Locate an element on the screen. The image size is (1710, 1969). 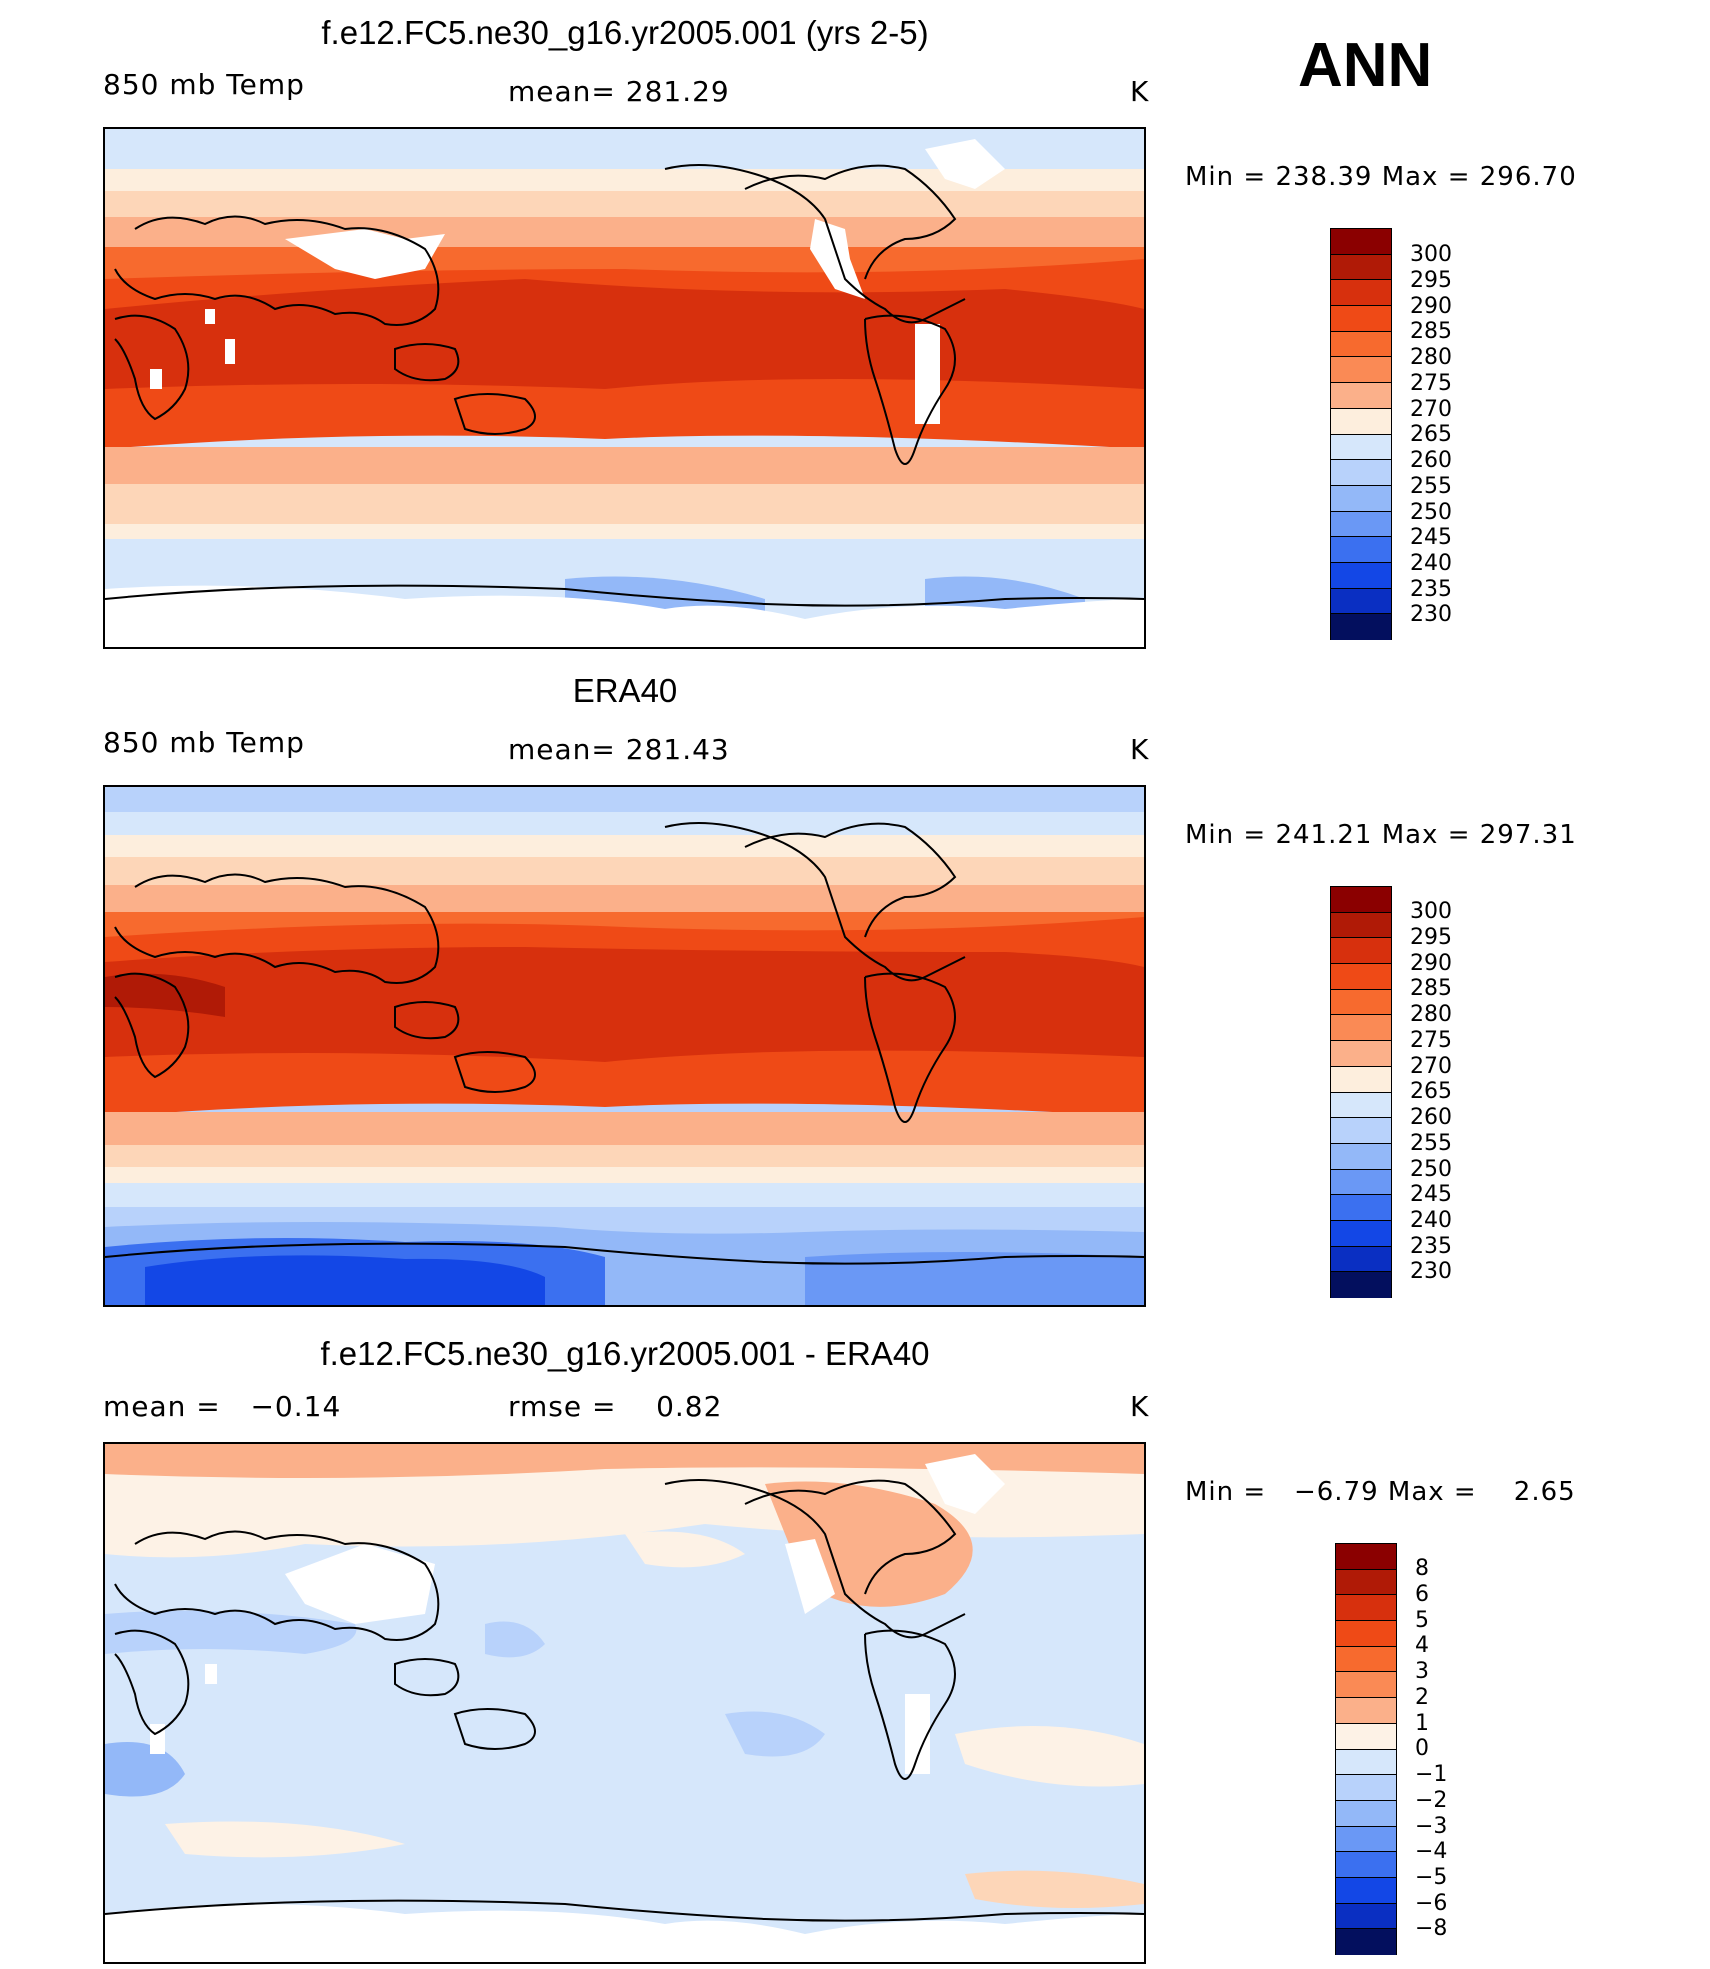
panel3-minmax: Min = −6.79 Max = 2.65 is located at coordinates (1380, 1492).